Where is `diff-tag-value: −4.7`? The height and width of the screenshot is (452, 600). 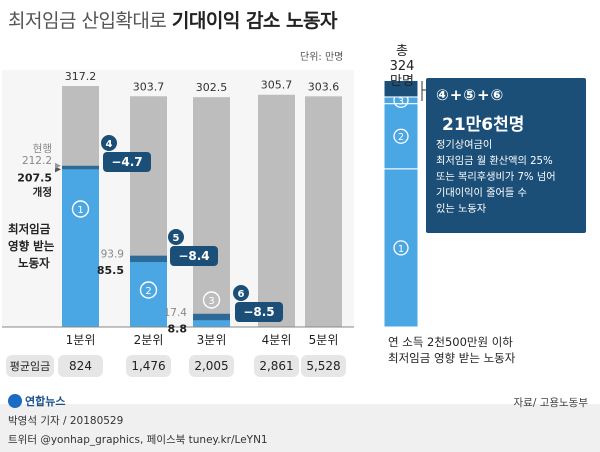
diff-tag-value: −4.7 is located at coordinates (126, 162).